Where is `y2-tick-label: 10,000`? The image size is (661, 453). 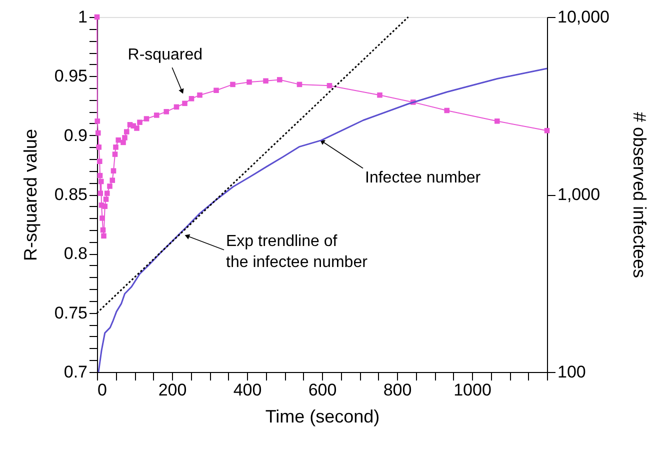 y2-tick-label: 10,000 is located at coordinates (584, 17).